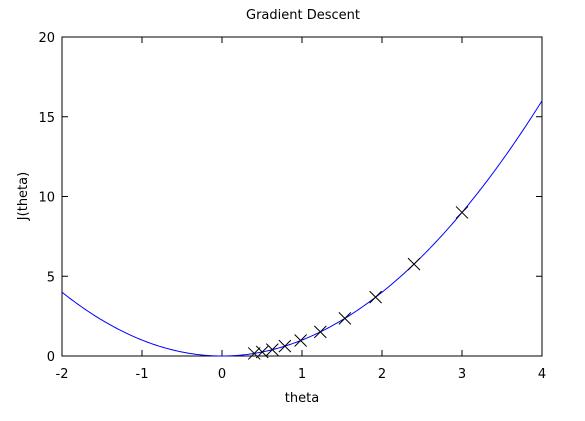  What do you see at coordinates (462, 374) in the screenshot?
I see `x-tick-label: 3` at bounding box center [462, 374].